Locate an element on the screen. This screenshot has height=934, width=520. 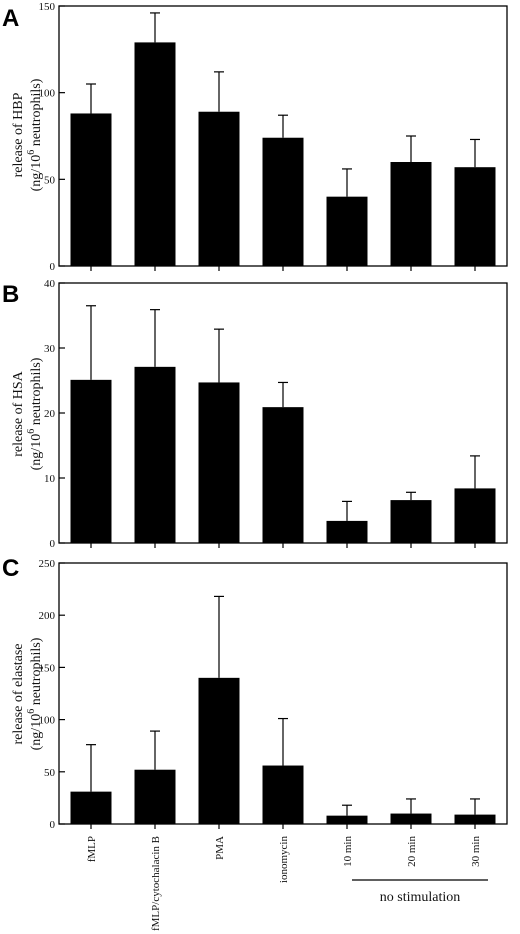
y-axis-label-c-units: (ng/106 neutrophils) is located at coordinates (35, 693).